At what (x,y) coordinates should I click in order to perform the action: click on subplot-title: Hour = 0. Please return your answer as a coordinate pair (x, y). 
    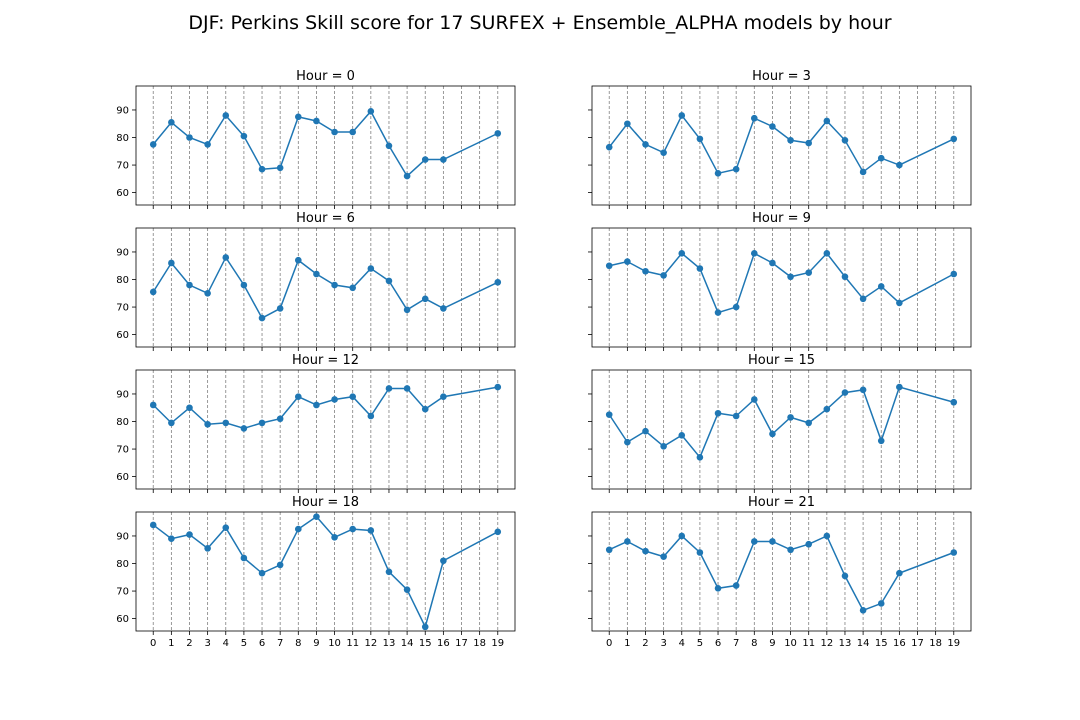
    Looking at the image, I should click on (325, 76).